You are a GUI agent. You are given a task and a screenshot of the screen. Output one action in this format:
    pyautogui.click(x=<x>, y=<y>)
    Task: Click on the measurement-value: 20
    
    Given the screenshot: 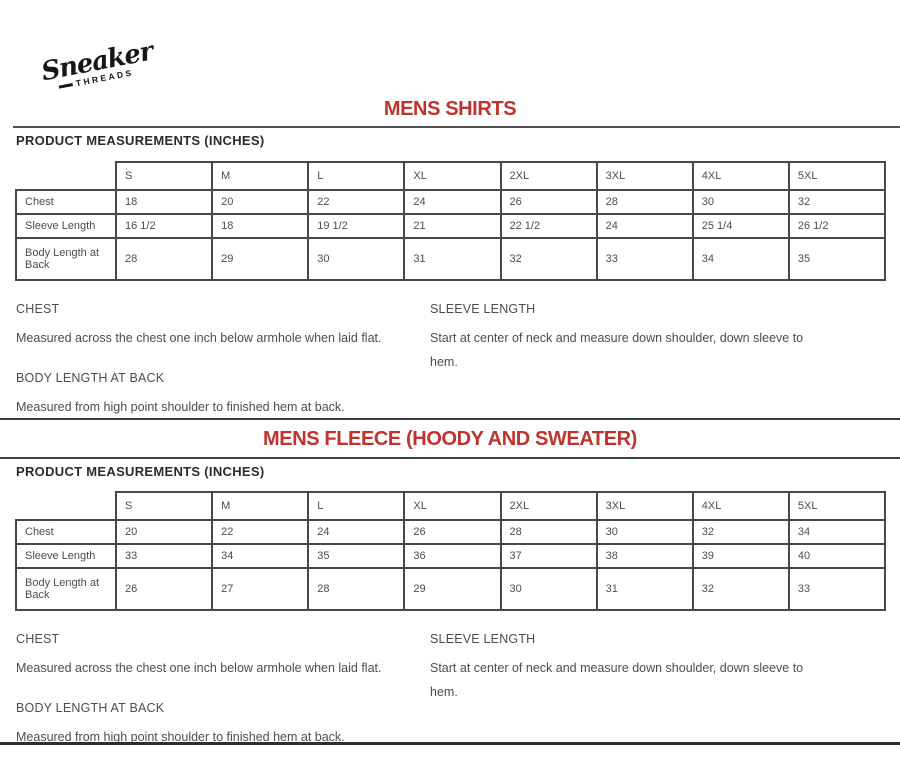 What is the action you would take?
    pyautogui.click(x=164, y=532)
    